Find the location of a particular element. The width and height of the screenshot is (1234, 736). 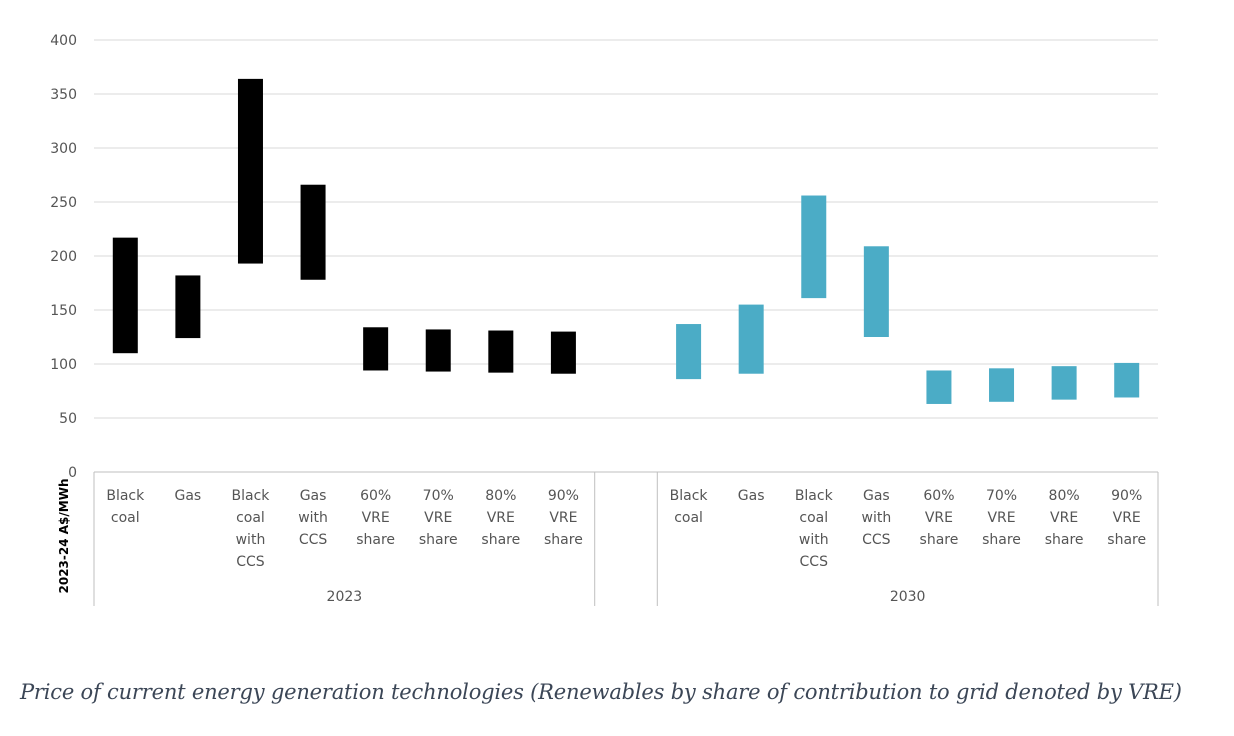

y-tick-label: 350 is located at coordinates (63, 95).